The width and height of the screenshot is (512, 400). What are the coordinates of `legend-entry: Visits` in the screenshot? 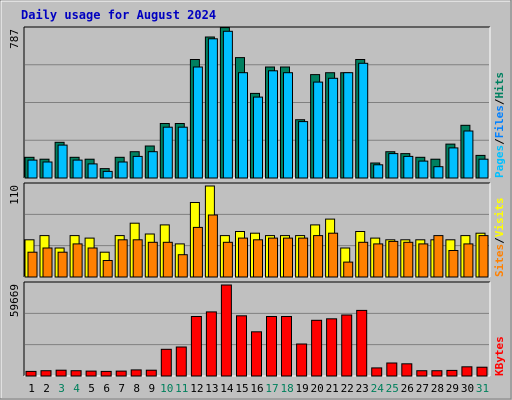 It's located at (499, 218).